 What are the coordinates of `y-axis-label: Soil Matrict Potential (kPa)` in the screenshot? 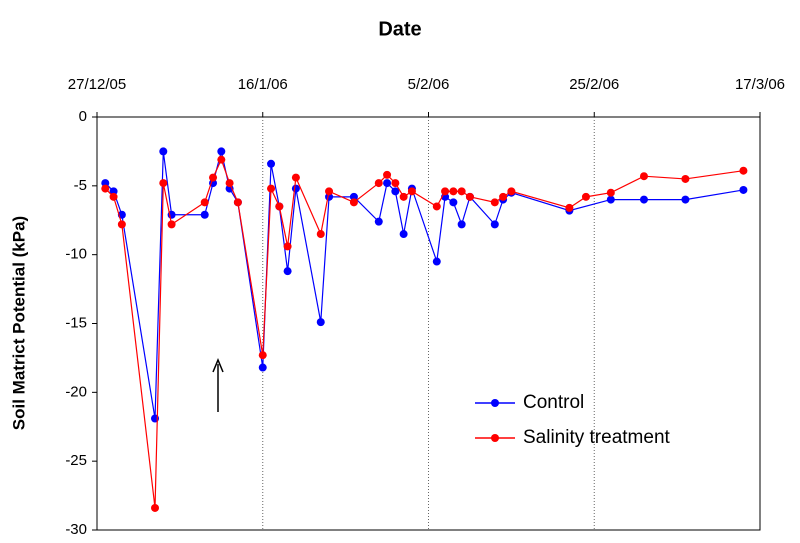 It's located at (18, 323).